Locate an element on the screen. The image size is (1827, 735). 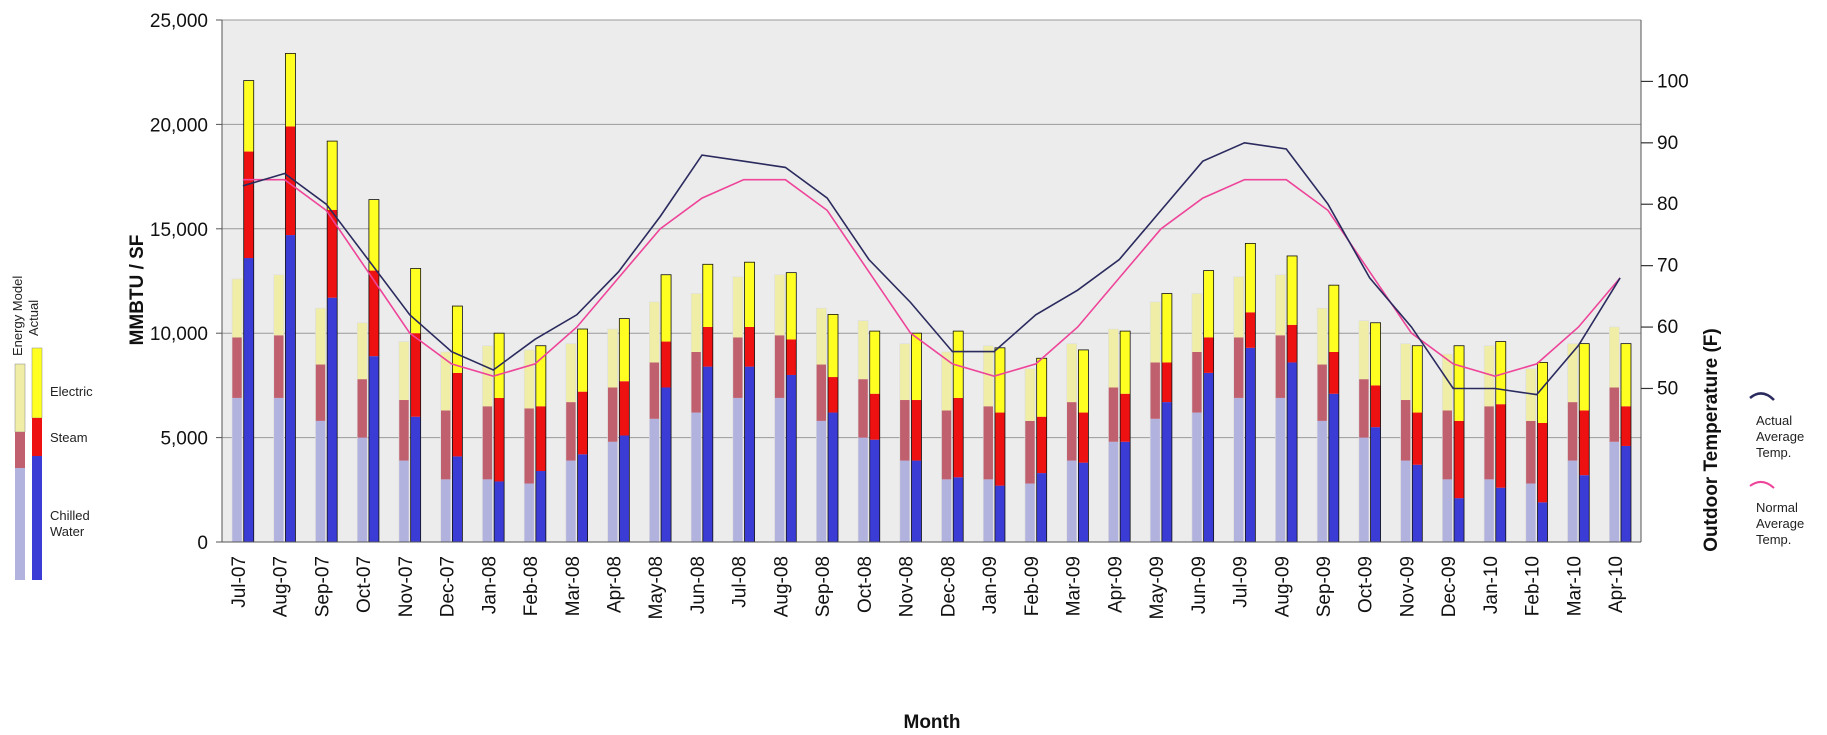
x-tick-label: Jul-07 is located at coordinates (239, 582).